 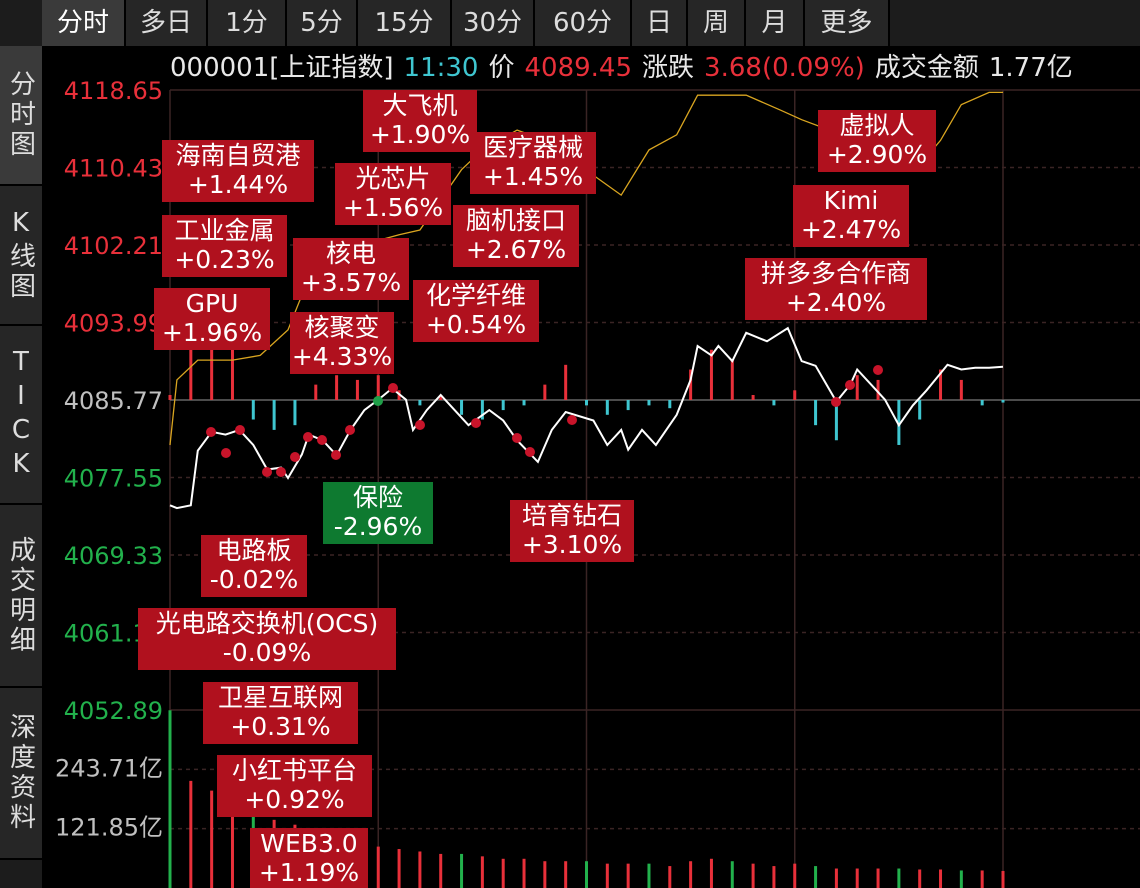 What do you see at coordinates (668, 68) in the screenshot?
I see `change-label: 涨跌` at bounding box center [668, 68].